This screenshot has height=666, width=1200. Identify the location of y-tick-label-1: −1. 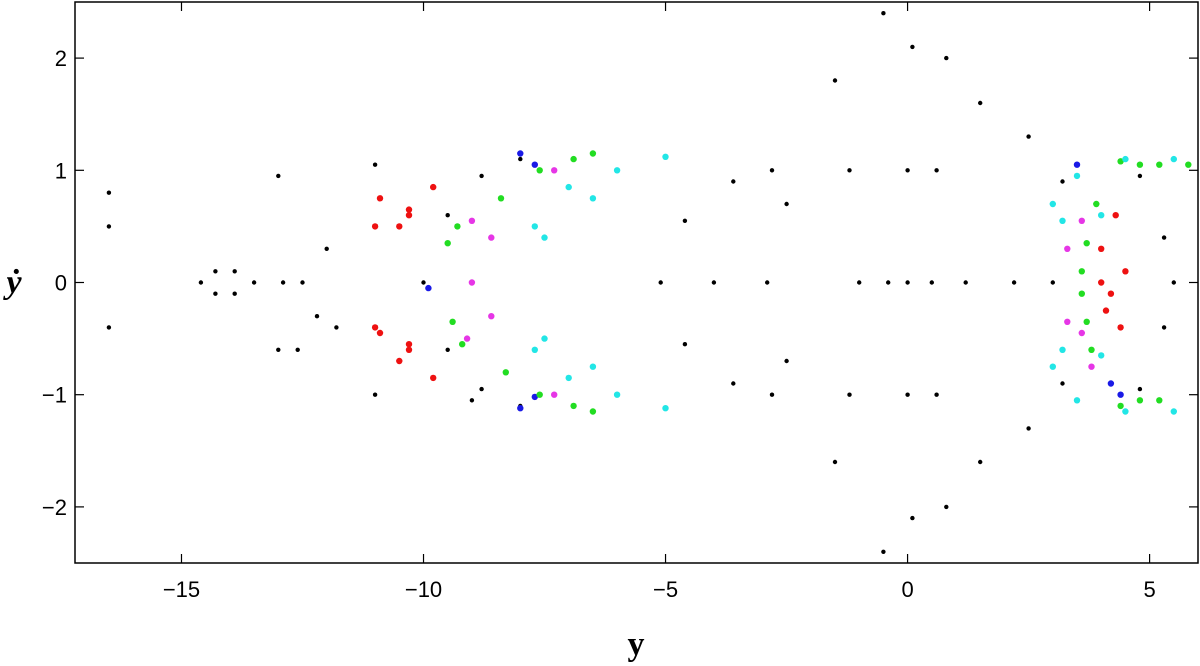
(54, 395).